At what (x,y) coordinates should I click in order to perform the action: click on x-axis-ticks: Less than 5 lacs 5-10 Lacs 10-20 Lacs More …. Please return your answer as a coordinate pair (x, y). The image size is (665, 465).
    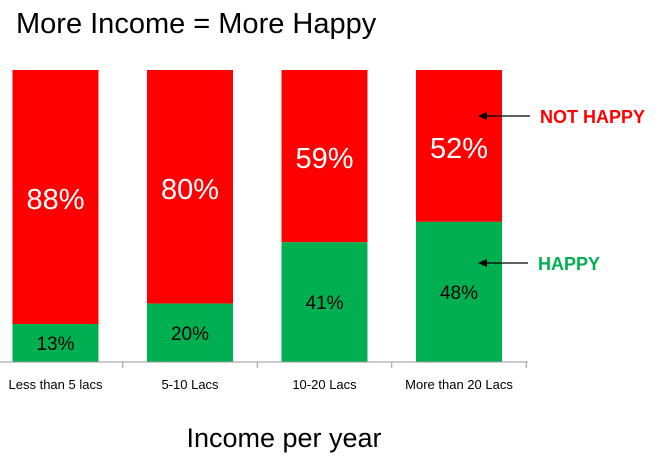
    Looking at the image, I should click on (268, 377).